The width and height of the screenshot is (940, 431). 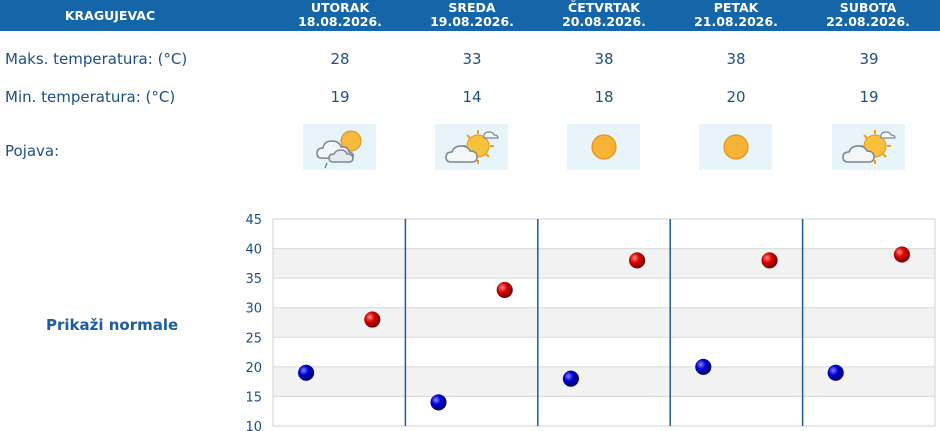 What do you see at coordinates (253, 368) in the screenshot?
I see `y-tick-label: 20` at bounding box center [253, 368].